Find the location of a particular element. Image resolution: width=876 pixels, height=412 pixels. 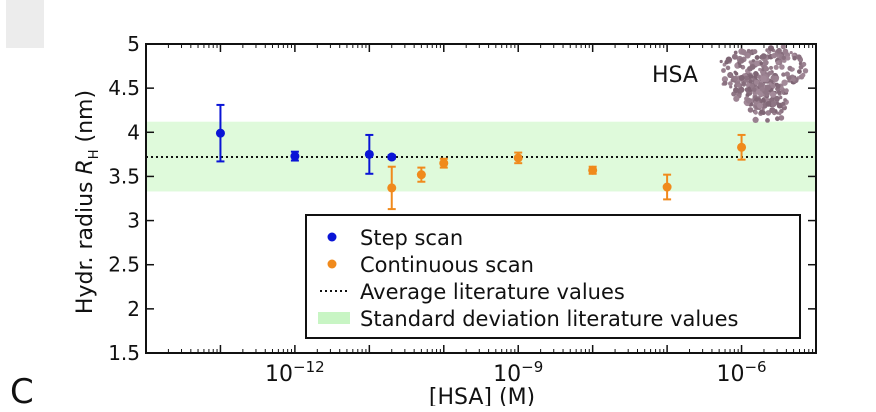

legend-label: Standard deviation literature values is located at coordinates (549, 319).